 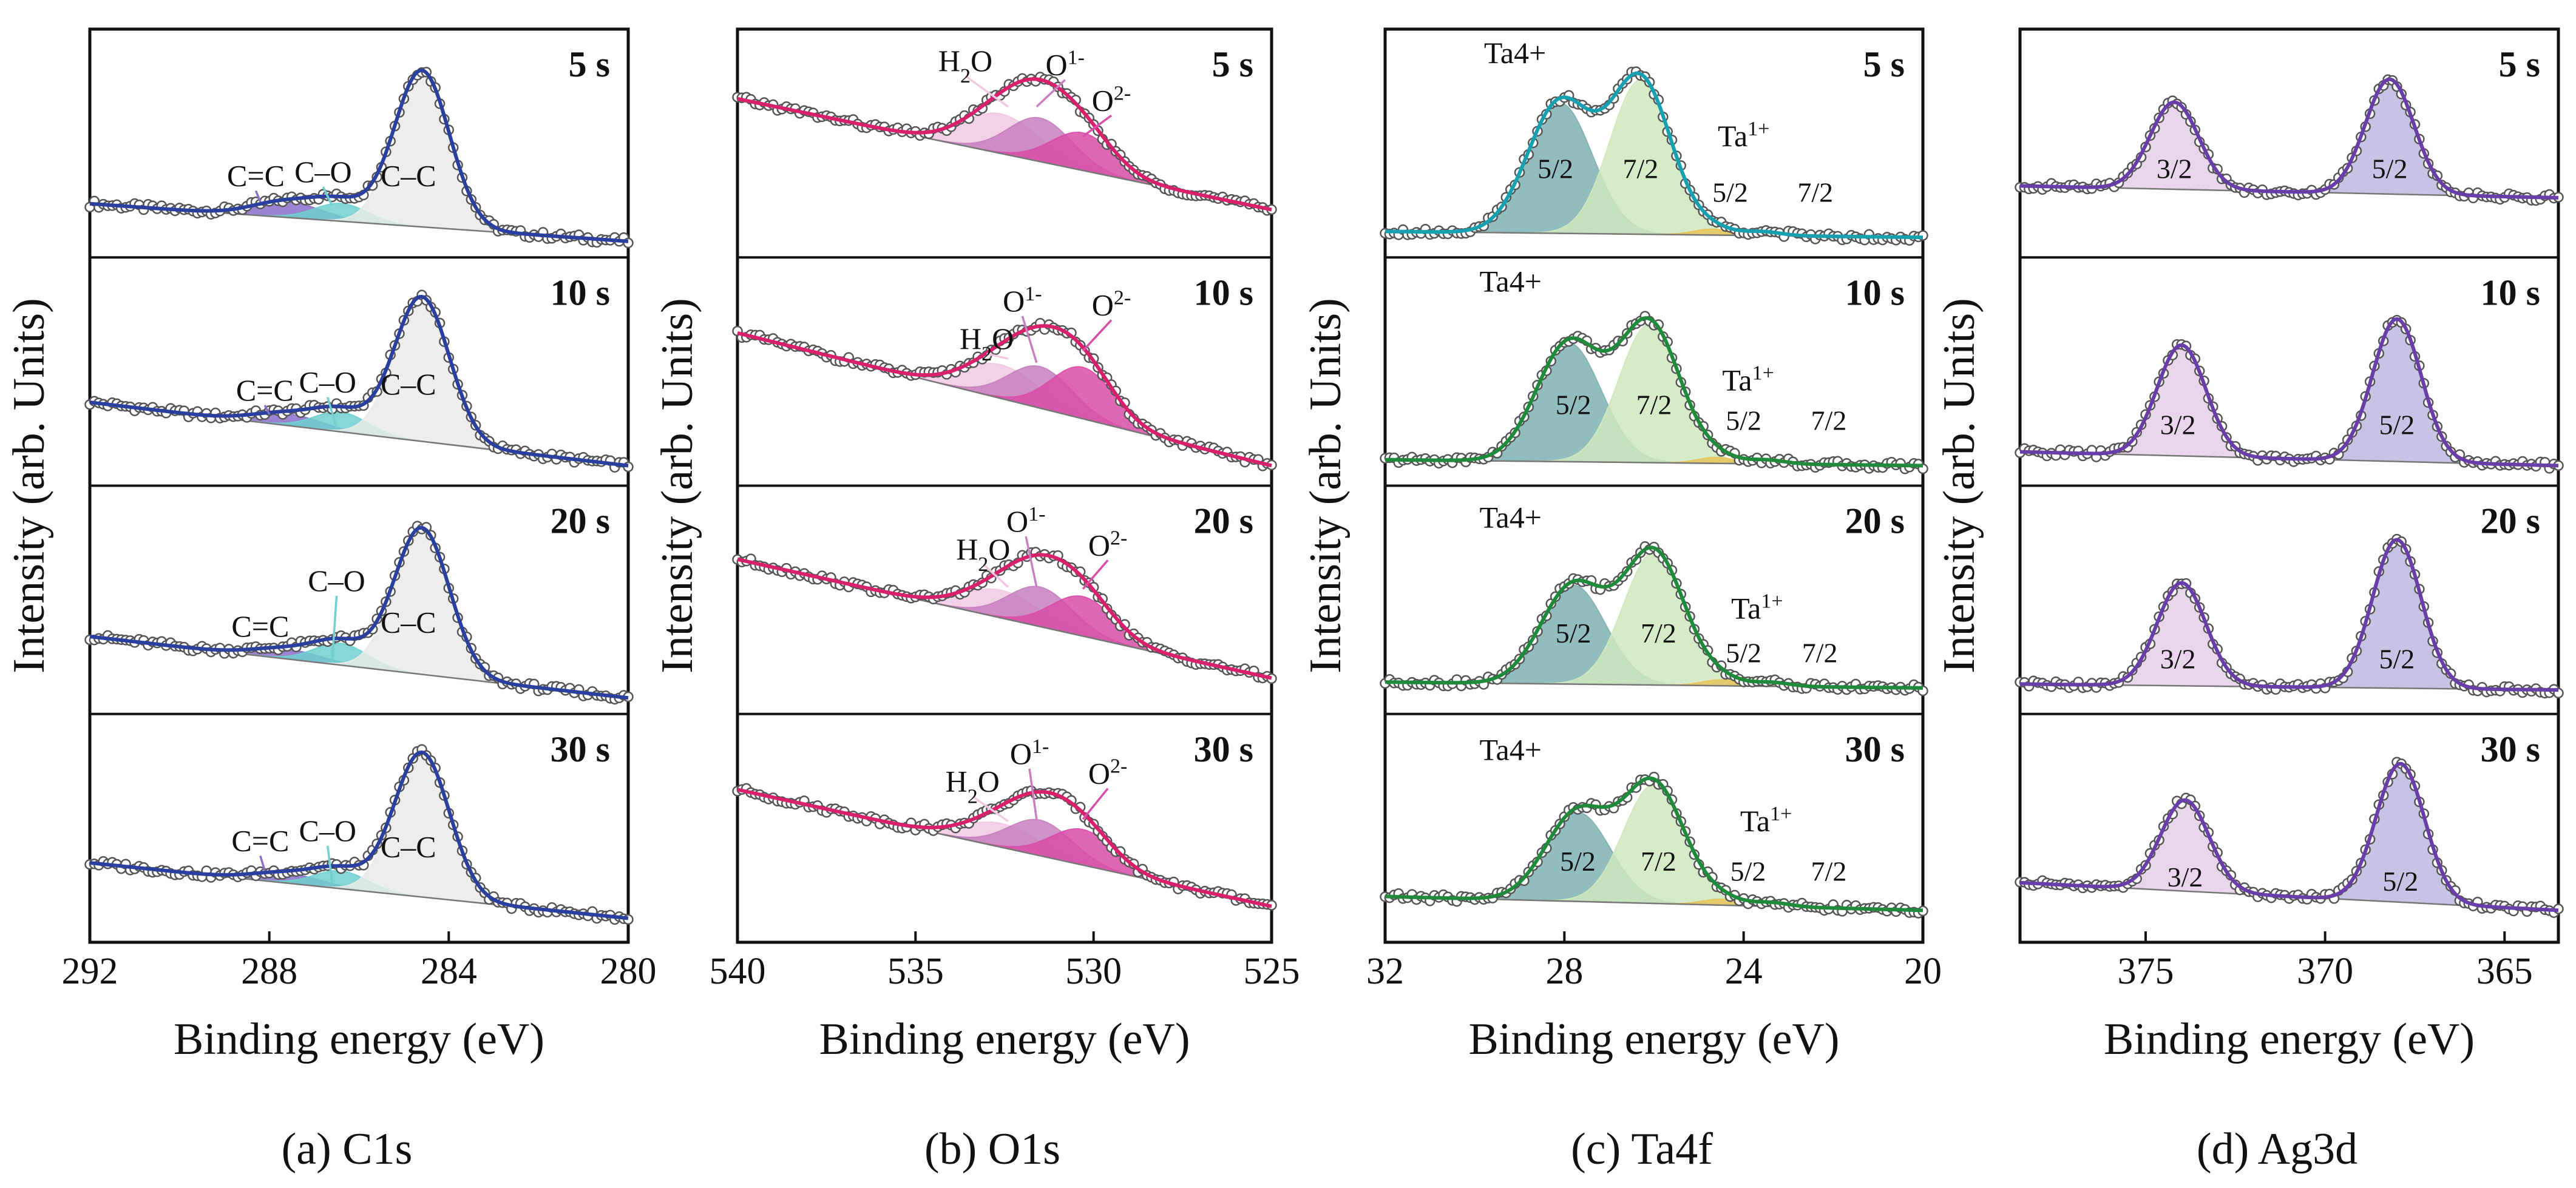 What do you see at coordinates (1272, 971) in the screenshot?
I see `x-tick-label: 525` at bounding box center [1272, 971].